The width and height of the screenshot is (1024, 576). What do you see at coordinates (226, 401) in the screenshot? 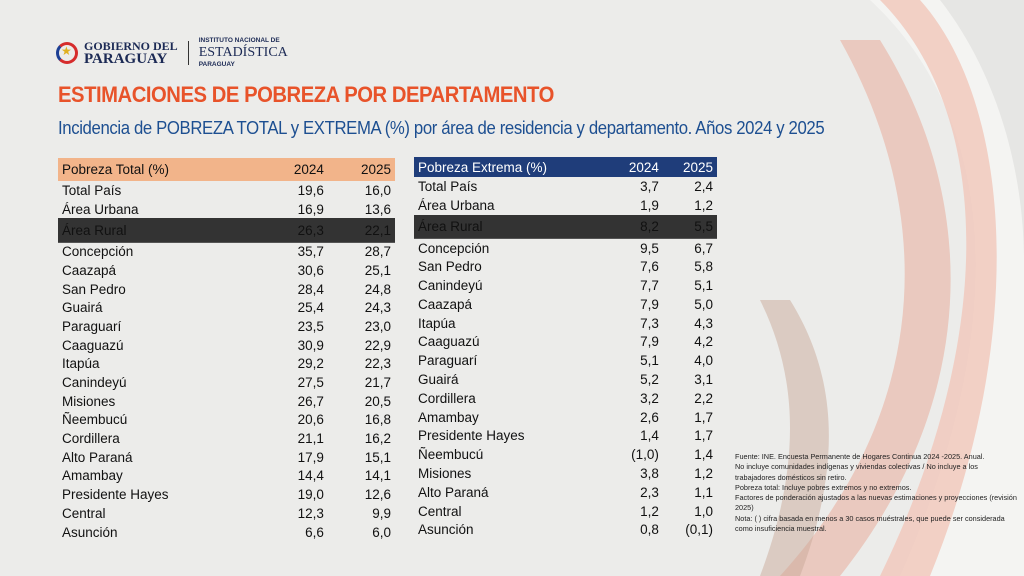
I see `table-row: Misiones 26,7 20,5` at bounding box center [226, 401].